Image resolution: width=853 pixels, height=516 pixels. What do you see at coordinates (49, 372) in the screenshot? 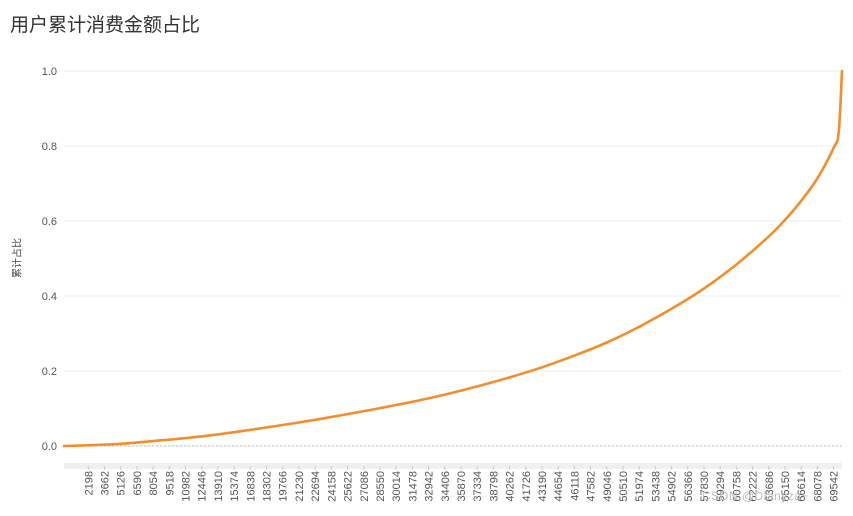
I see `y-tick-label: 0.2` at bounding box center [49, 372].